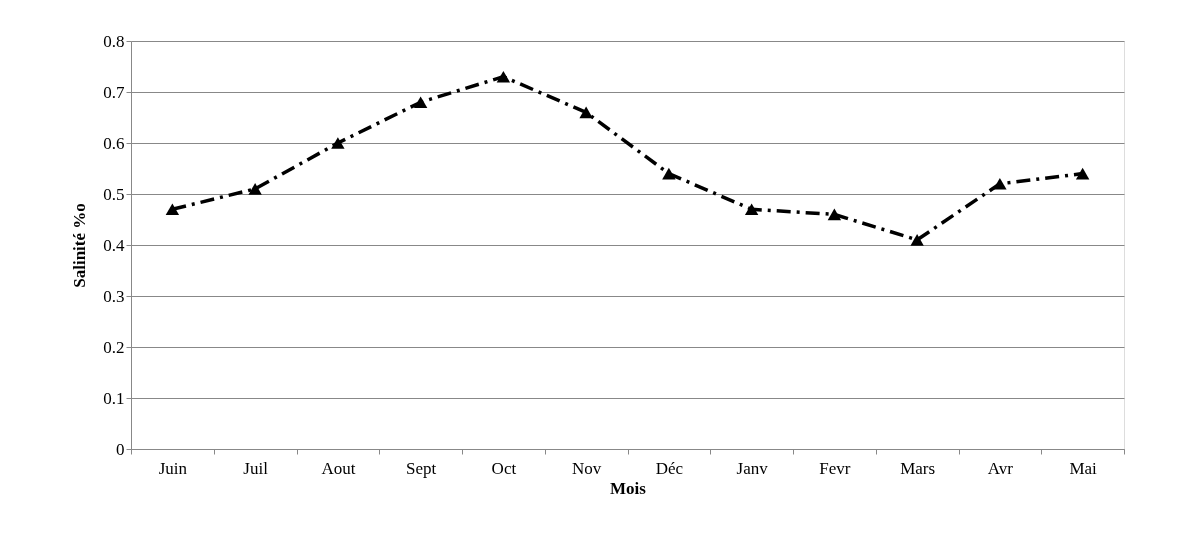 This screenshot has height=549, width=1178. I want to click on x-tick-label: Janv, so click(752, 468).